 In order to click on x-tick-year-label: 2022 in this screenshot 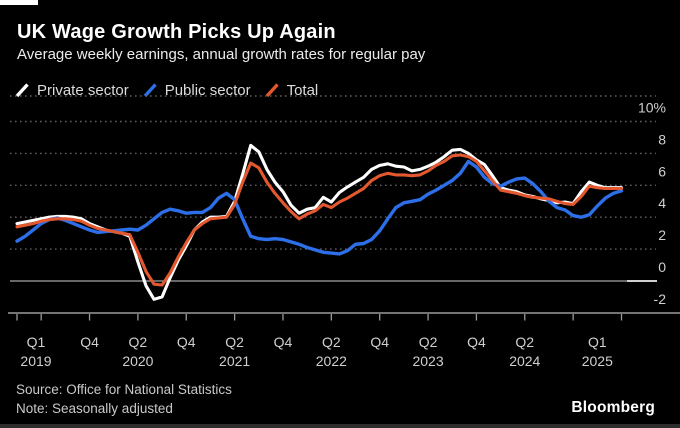, I will do `click(331, 361)`.